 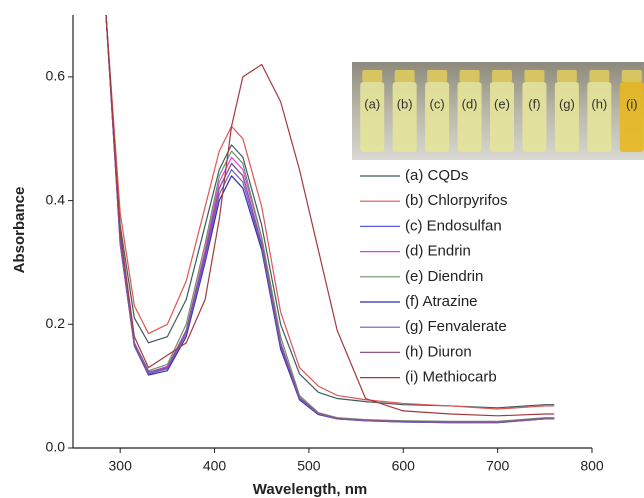 I want to click on legend-label: (g) Fenvalerate, so click(x=456, y=326).